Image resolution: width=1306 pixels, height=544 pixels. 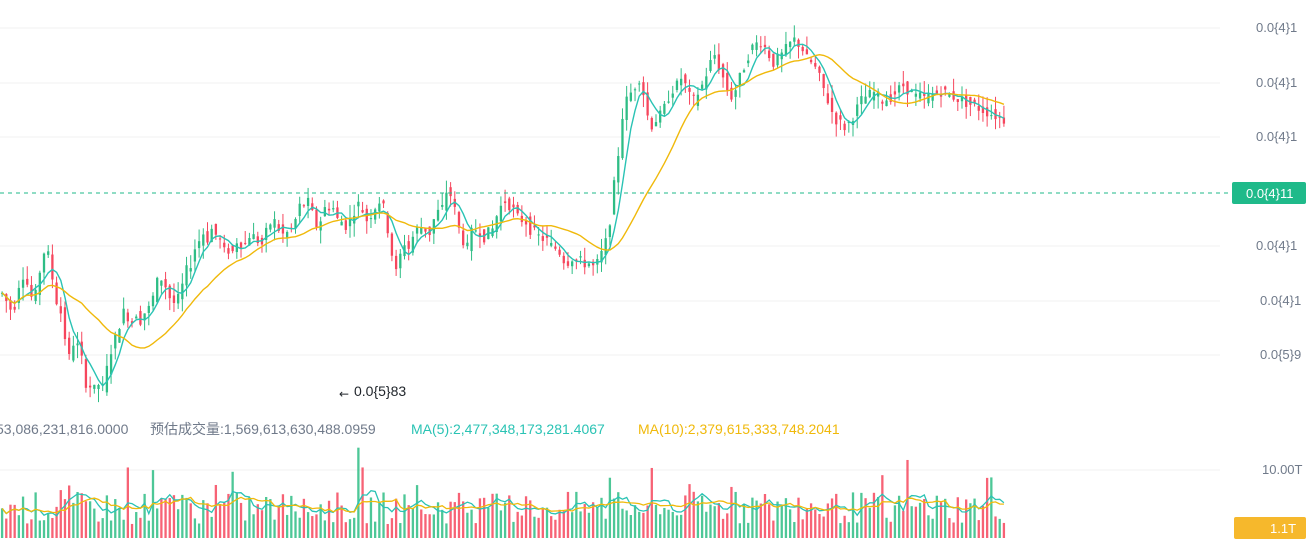 I want to click on current-price-tag-label: 0.0{4}11, so click(x=1269, y=193).